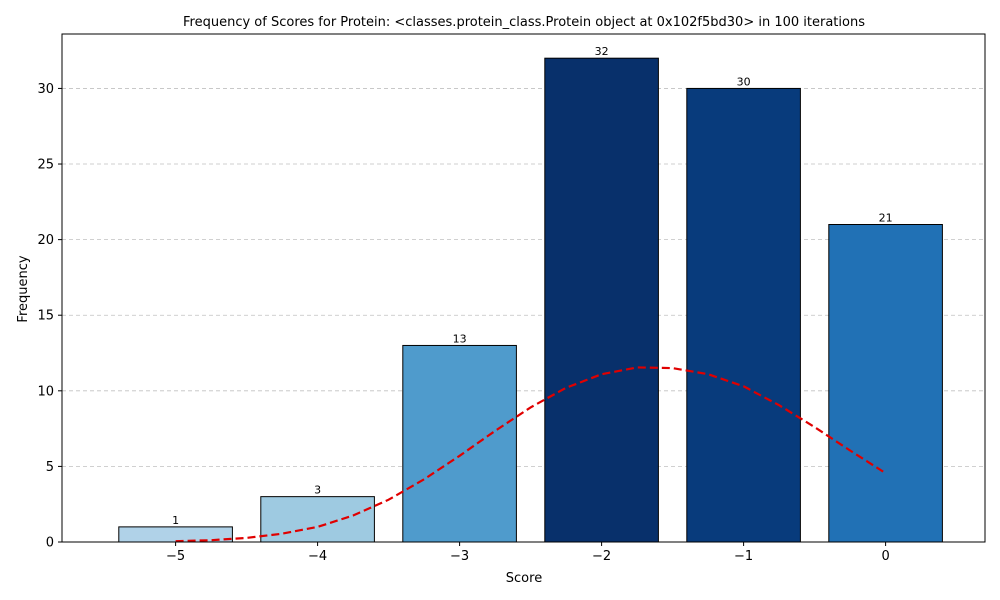  I want to click on x-tick-label: 0, so click(885, 556).